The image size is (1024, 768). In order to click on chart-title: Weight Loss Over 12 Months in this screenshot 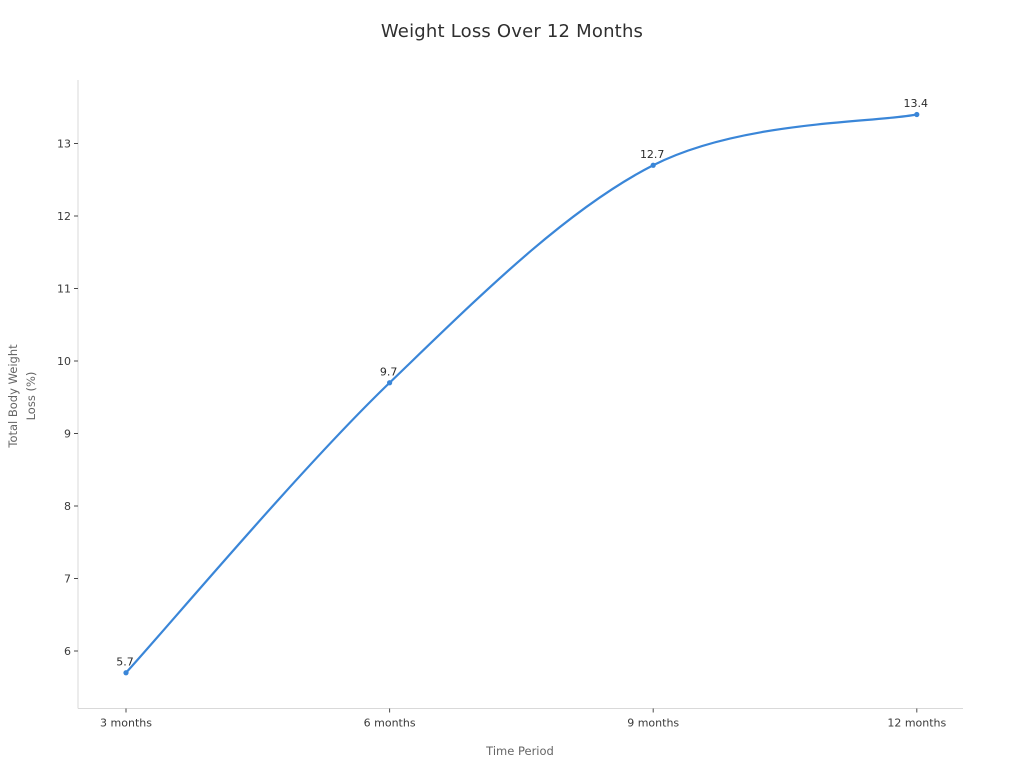, I will do `click(512, 31)`.